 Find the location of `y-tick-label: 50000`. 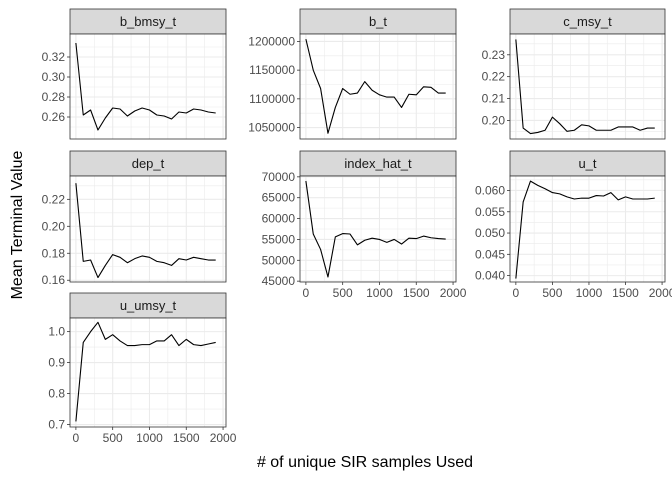

y-tick-label: 50000 is located at coordinates (279, 260).